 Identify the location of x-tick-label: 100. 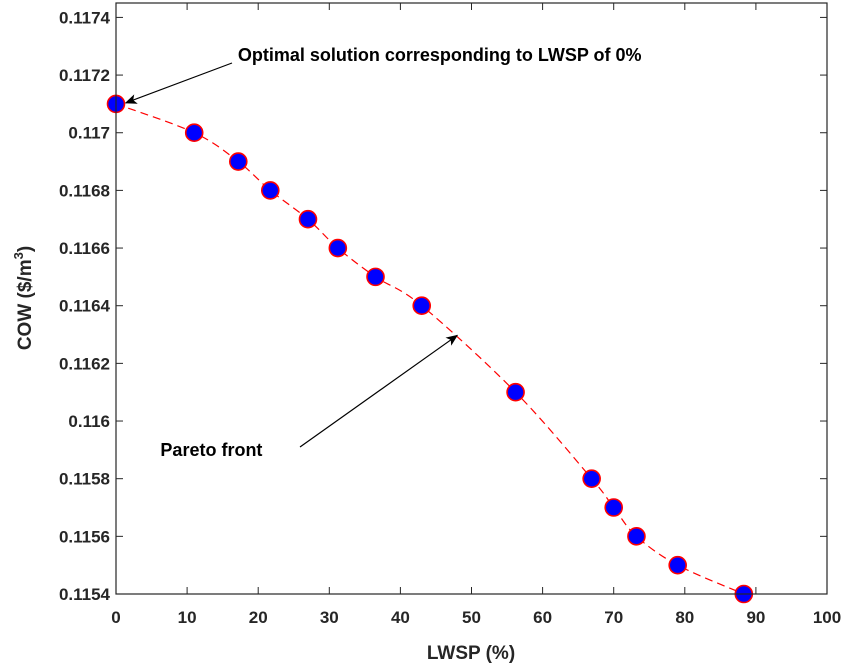
(827, 617).